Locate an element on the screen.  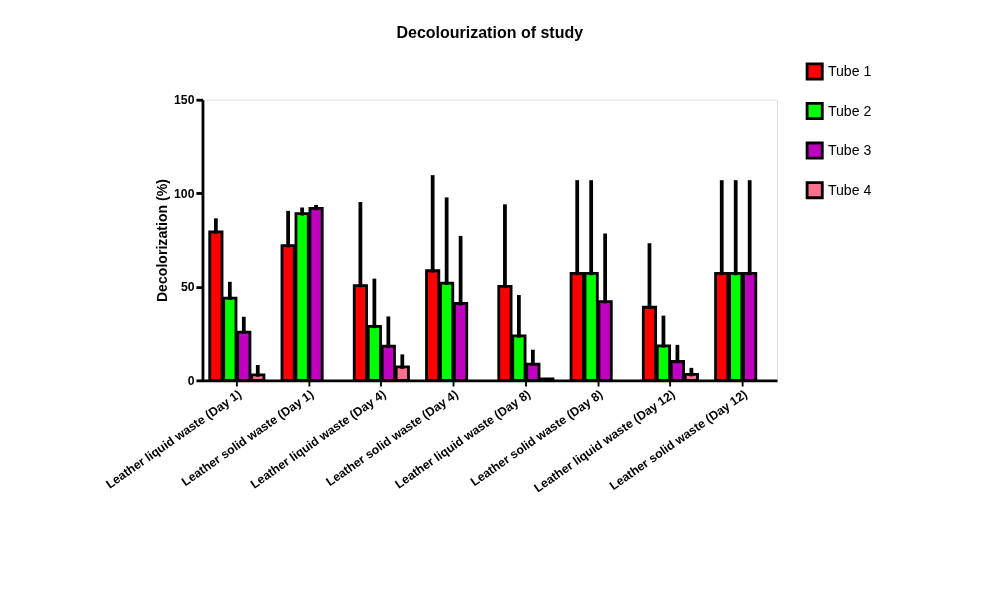
y-tick-label: 50 is located at coordinates (187, 287).